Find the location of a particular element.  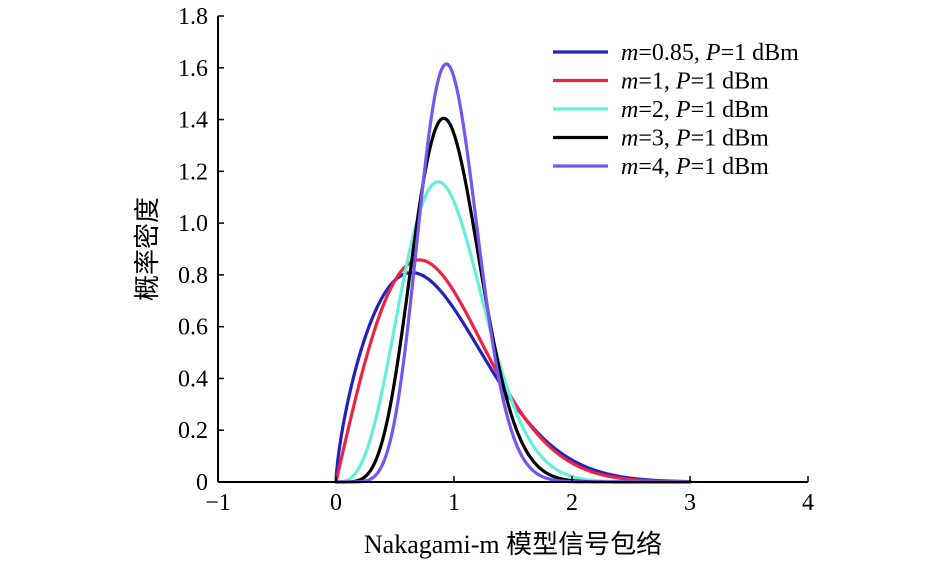

x-tick-label: 0 is located at coordinates (336, 503).